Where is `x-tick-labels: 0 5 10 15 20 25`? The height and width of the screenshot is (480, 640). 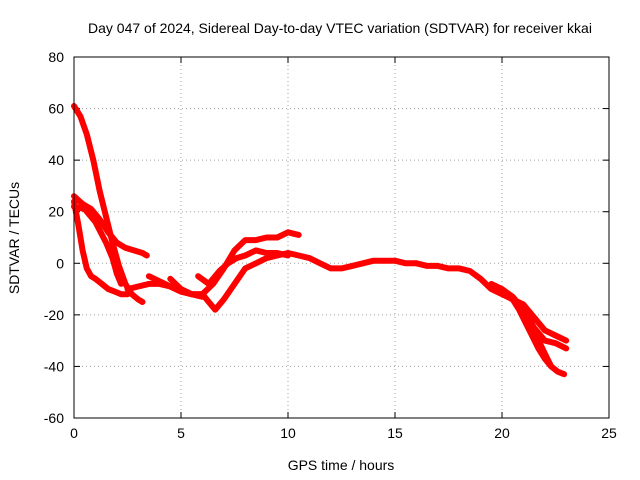
x-tick-labels: 0 5 10 15 20 25 is located at coordinates (343, 433).